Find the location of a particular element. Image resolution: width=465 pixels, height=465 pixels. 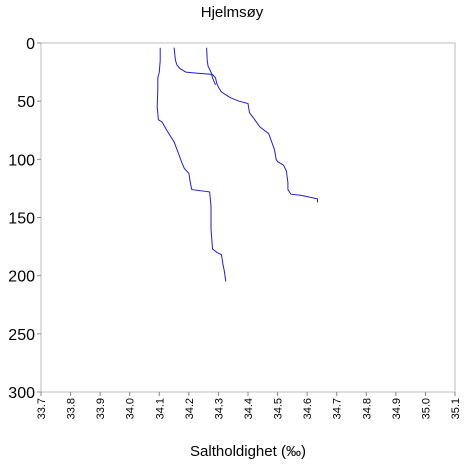

x-tick-label: 34.2 is located at coordinates (190, 408).